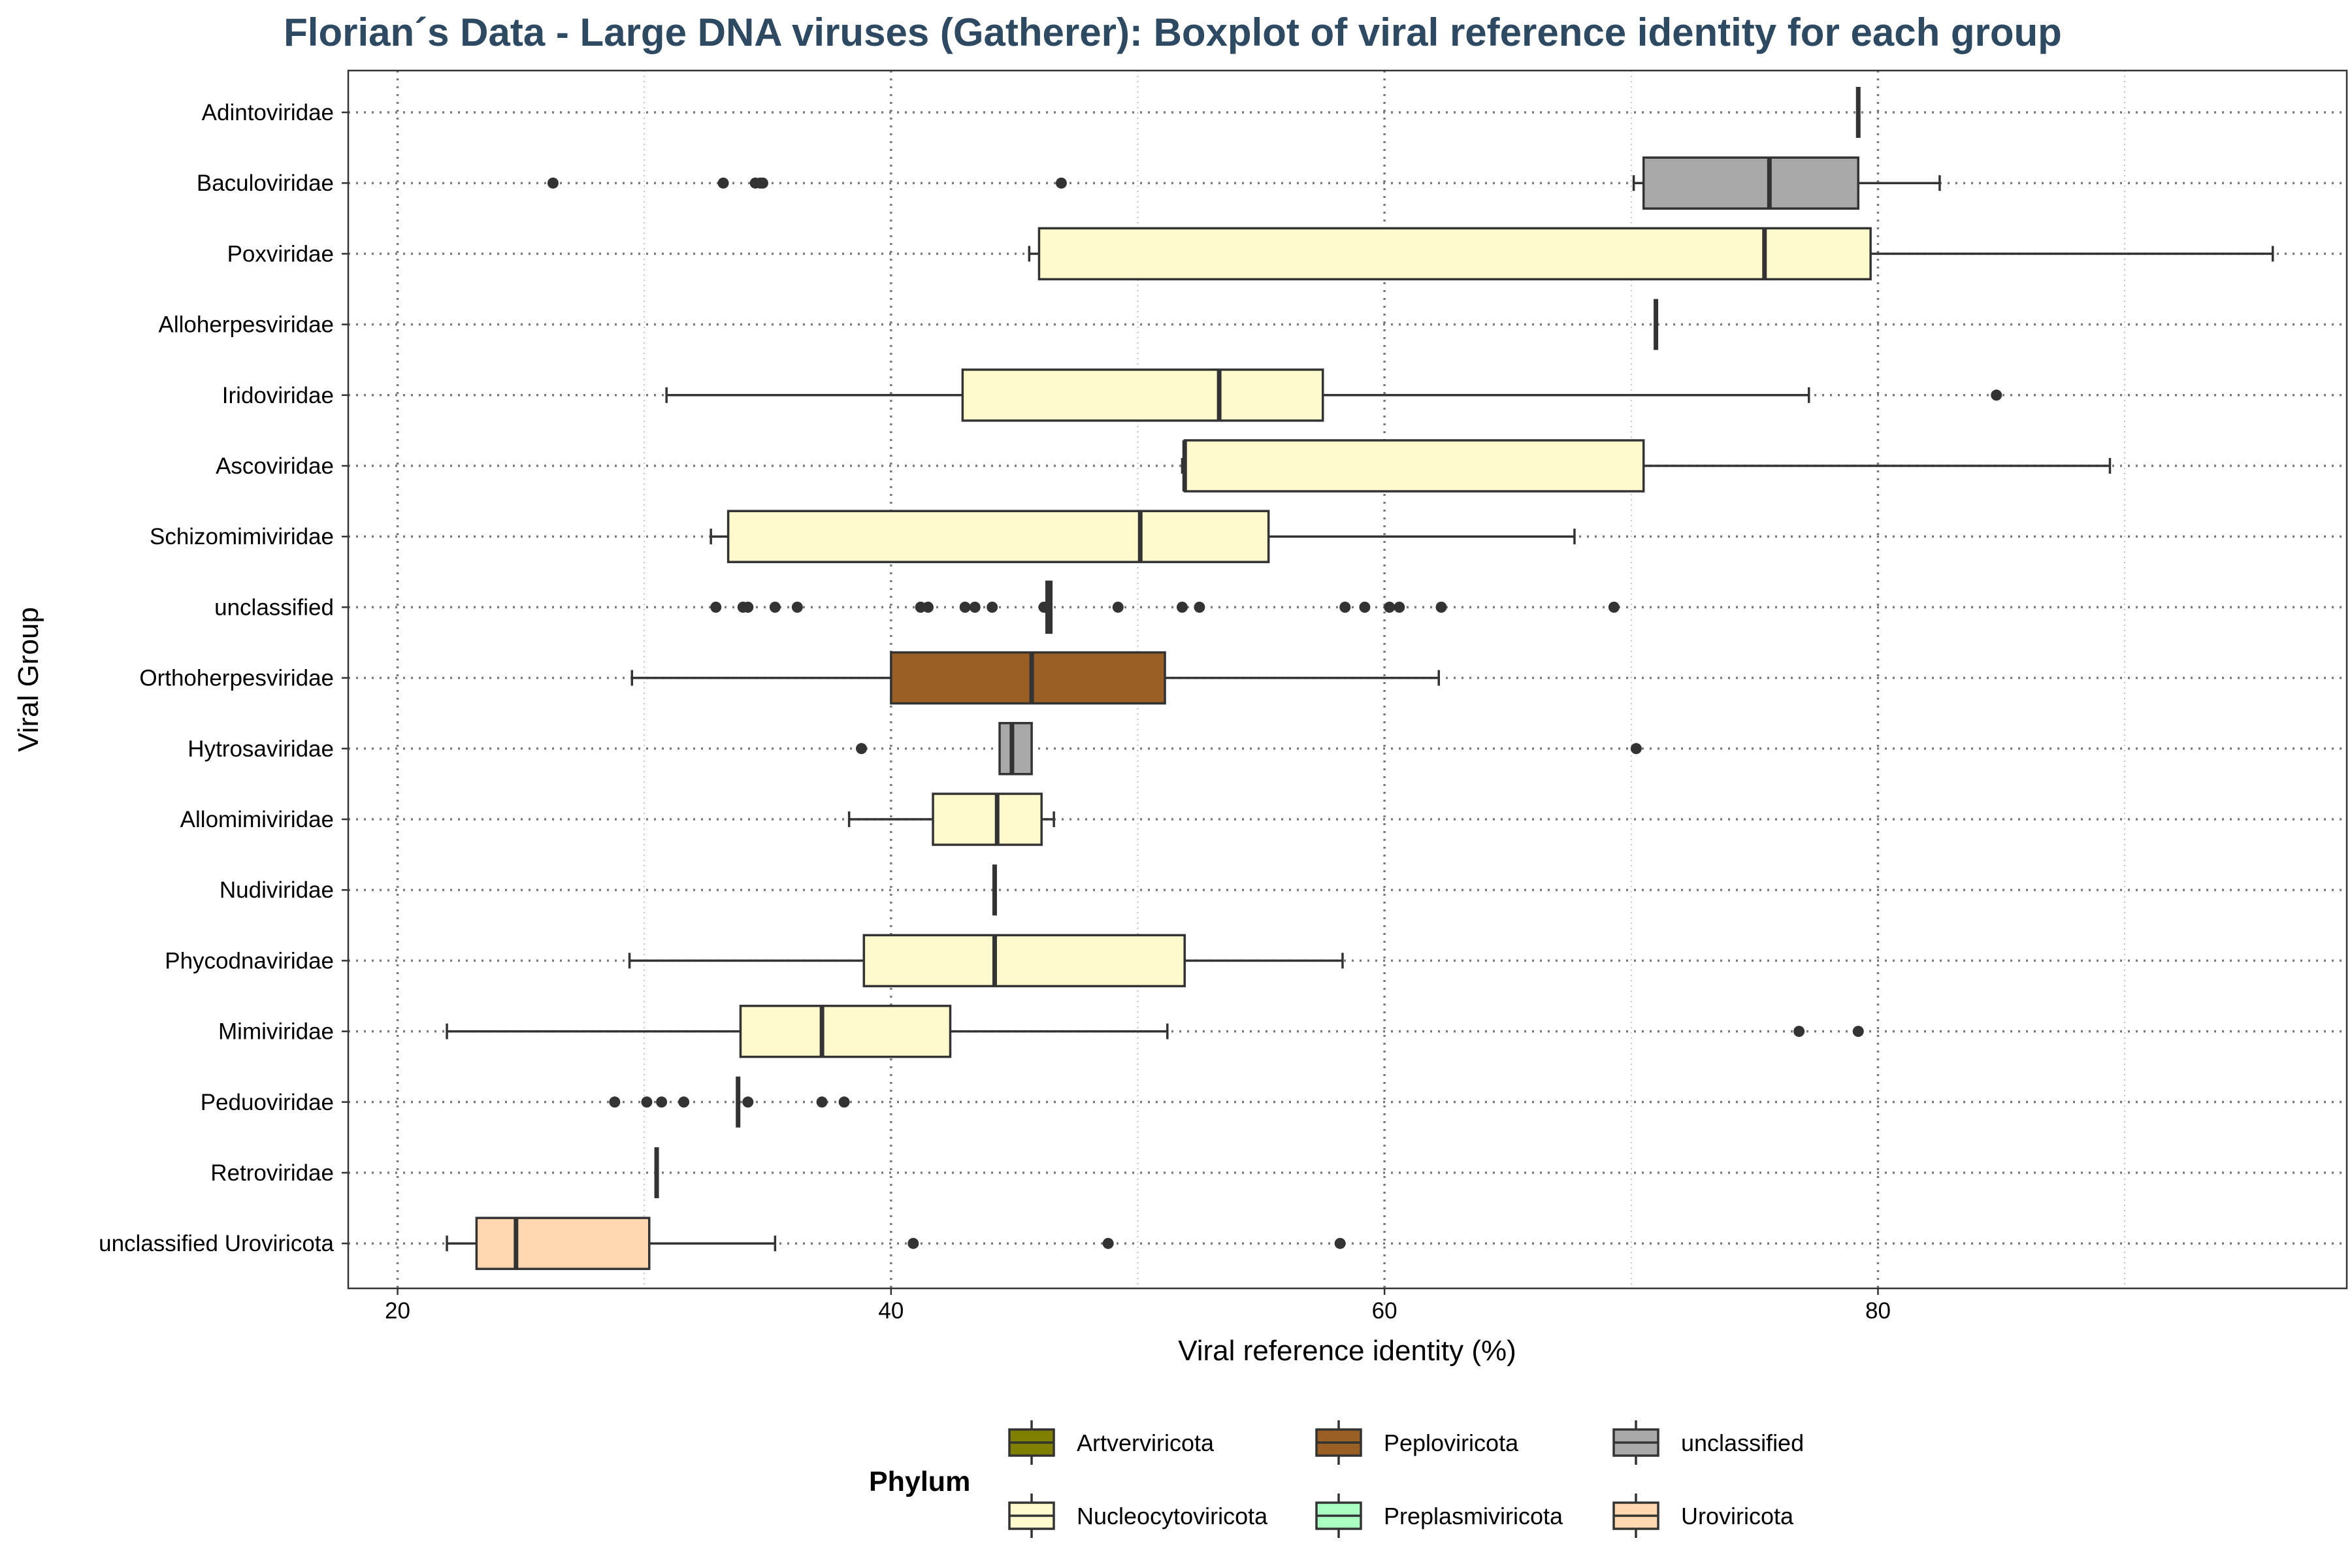 The height and width of the screenshot is (1568, 2352). I want to click on legend-label: Peploviricota, so click(1451, 1442).